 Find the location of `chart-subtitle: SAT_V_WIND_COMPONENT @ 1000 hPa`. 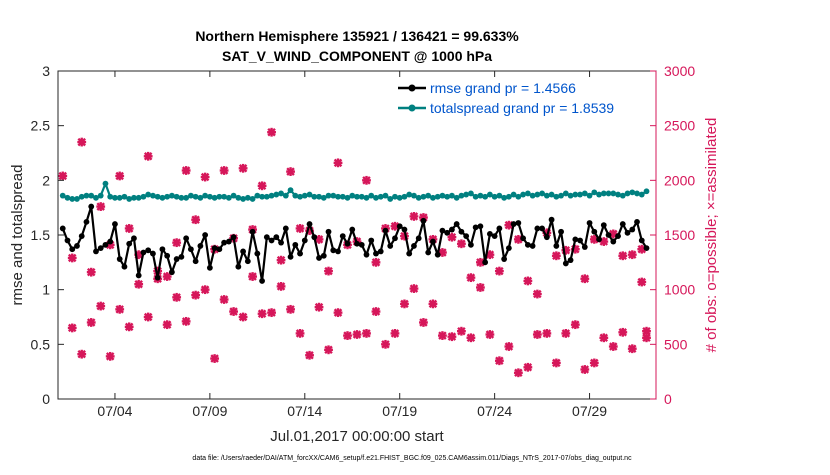

chart-subtitle: SAT_V_WIND_COMPONENT @ 1000 hPa is located at coordinates (357, 56).